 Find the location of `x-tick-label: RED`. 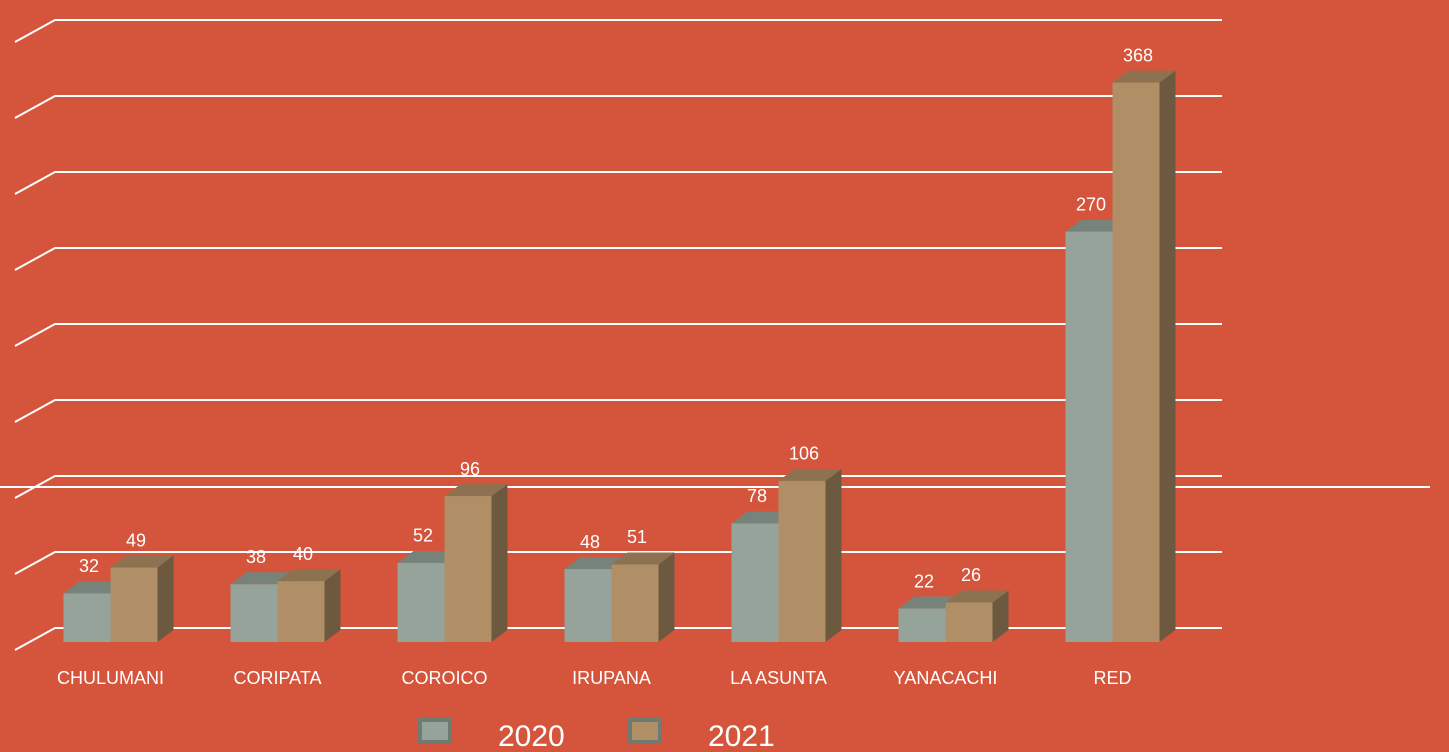

x-tick-label: RED is located at coordinates (1112, 678).